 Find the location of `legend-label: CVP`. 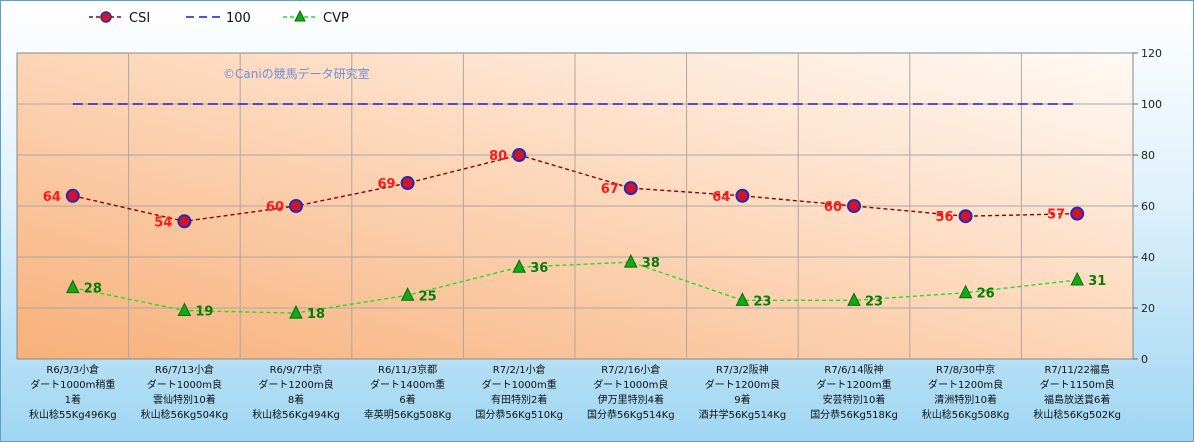

legend-label: CVP is located at coordinates (336, 18).